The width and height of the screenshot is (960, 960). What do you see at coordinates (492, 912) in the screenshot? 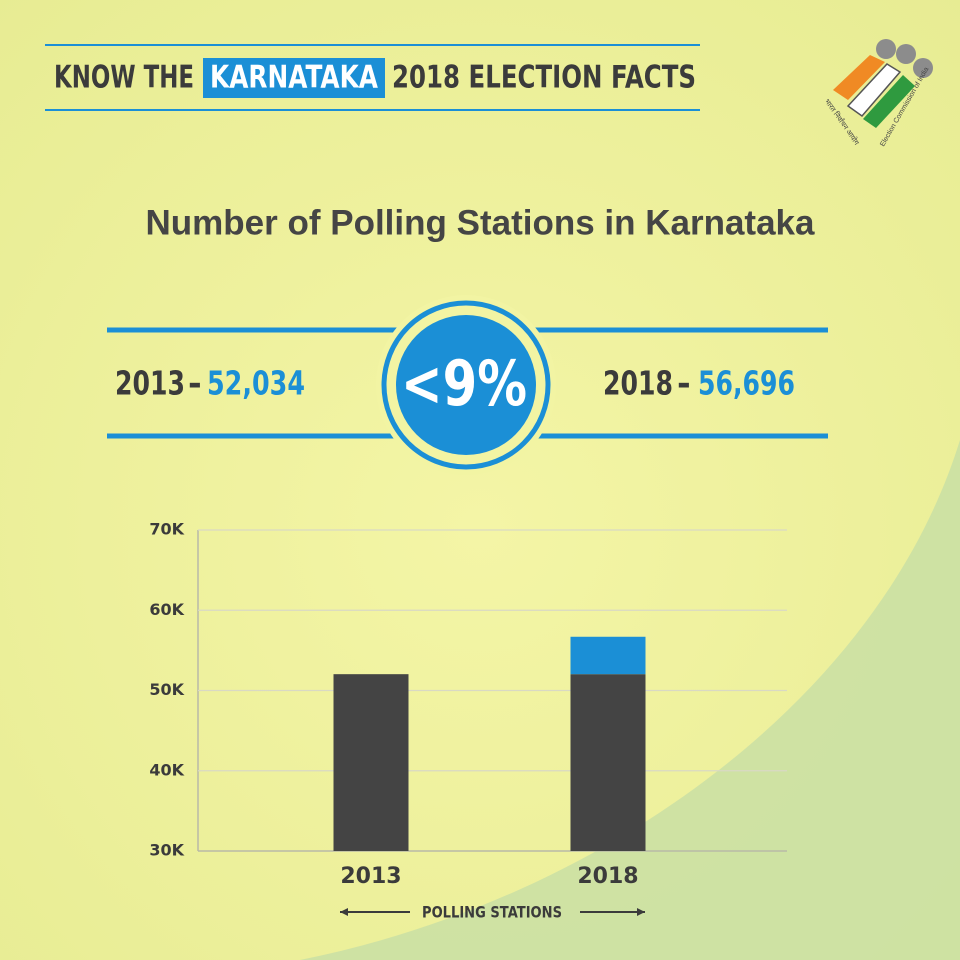
I see `x-axis-label: POLLING STATIONS` at bounding box center [492, 912].